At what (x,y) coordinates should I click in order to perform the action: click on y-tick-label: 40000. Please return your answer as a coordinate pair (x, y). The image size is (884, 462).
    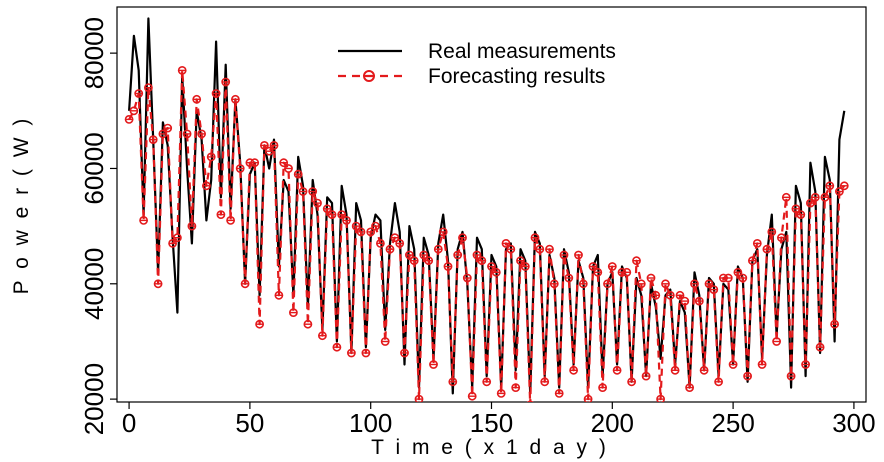
    Looking at the image, I should click on (94, 284).